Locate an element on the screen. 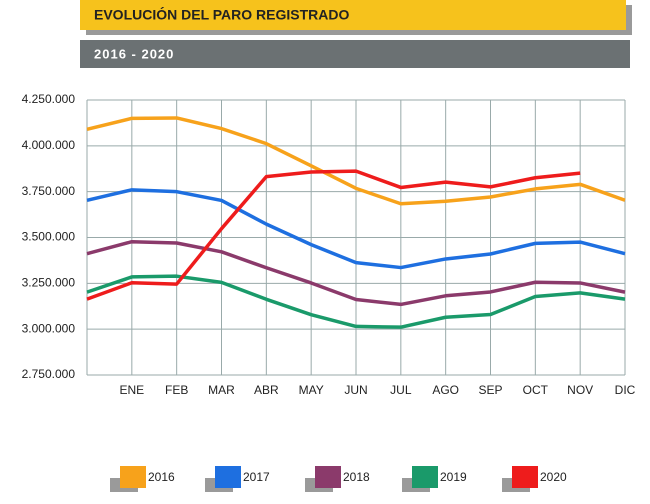 The width and height of the screenshot is (650, 504). x-tick-label: ABR is located at coordinates (266, 390).